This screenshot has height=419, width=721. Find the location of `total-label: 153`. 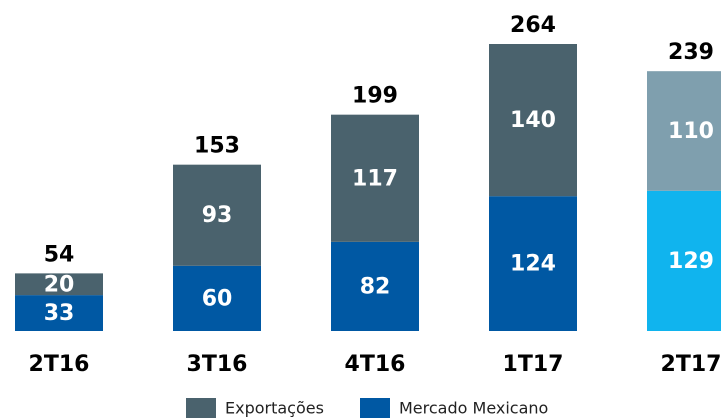

total-label: 153 is located at coordinates (217, 146).